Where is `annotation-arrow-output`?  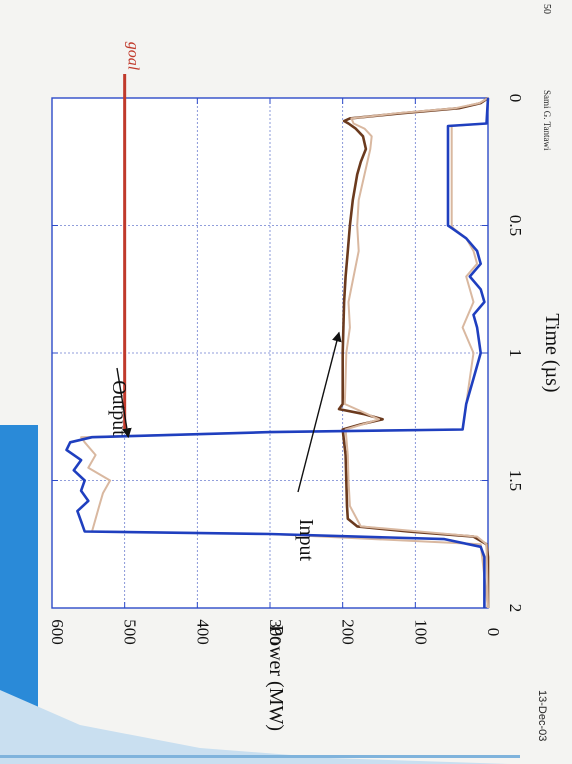 annotation-arrow-output is located at coordinates (124, 403).